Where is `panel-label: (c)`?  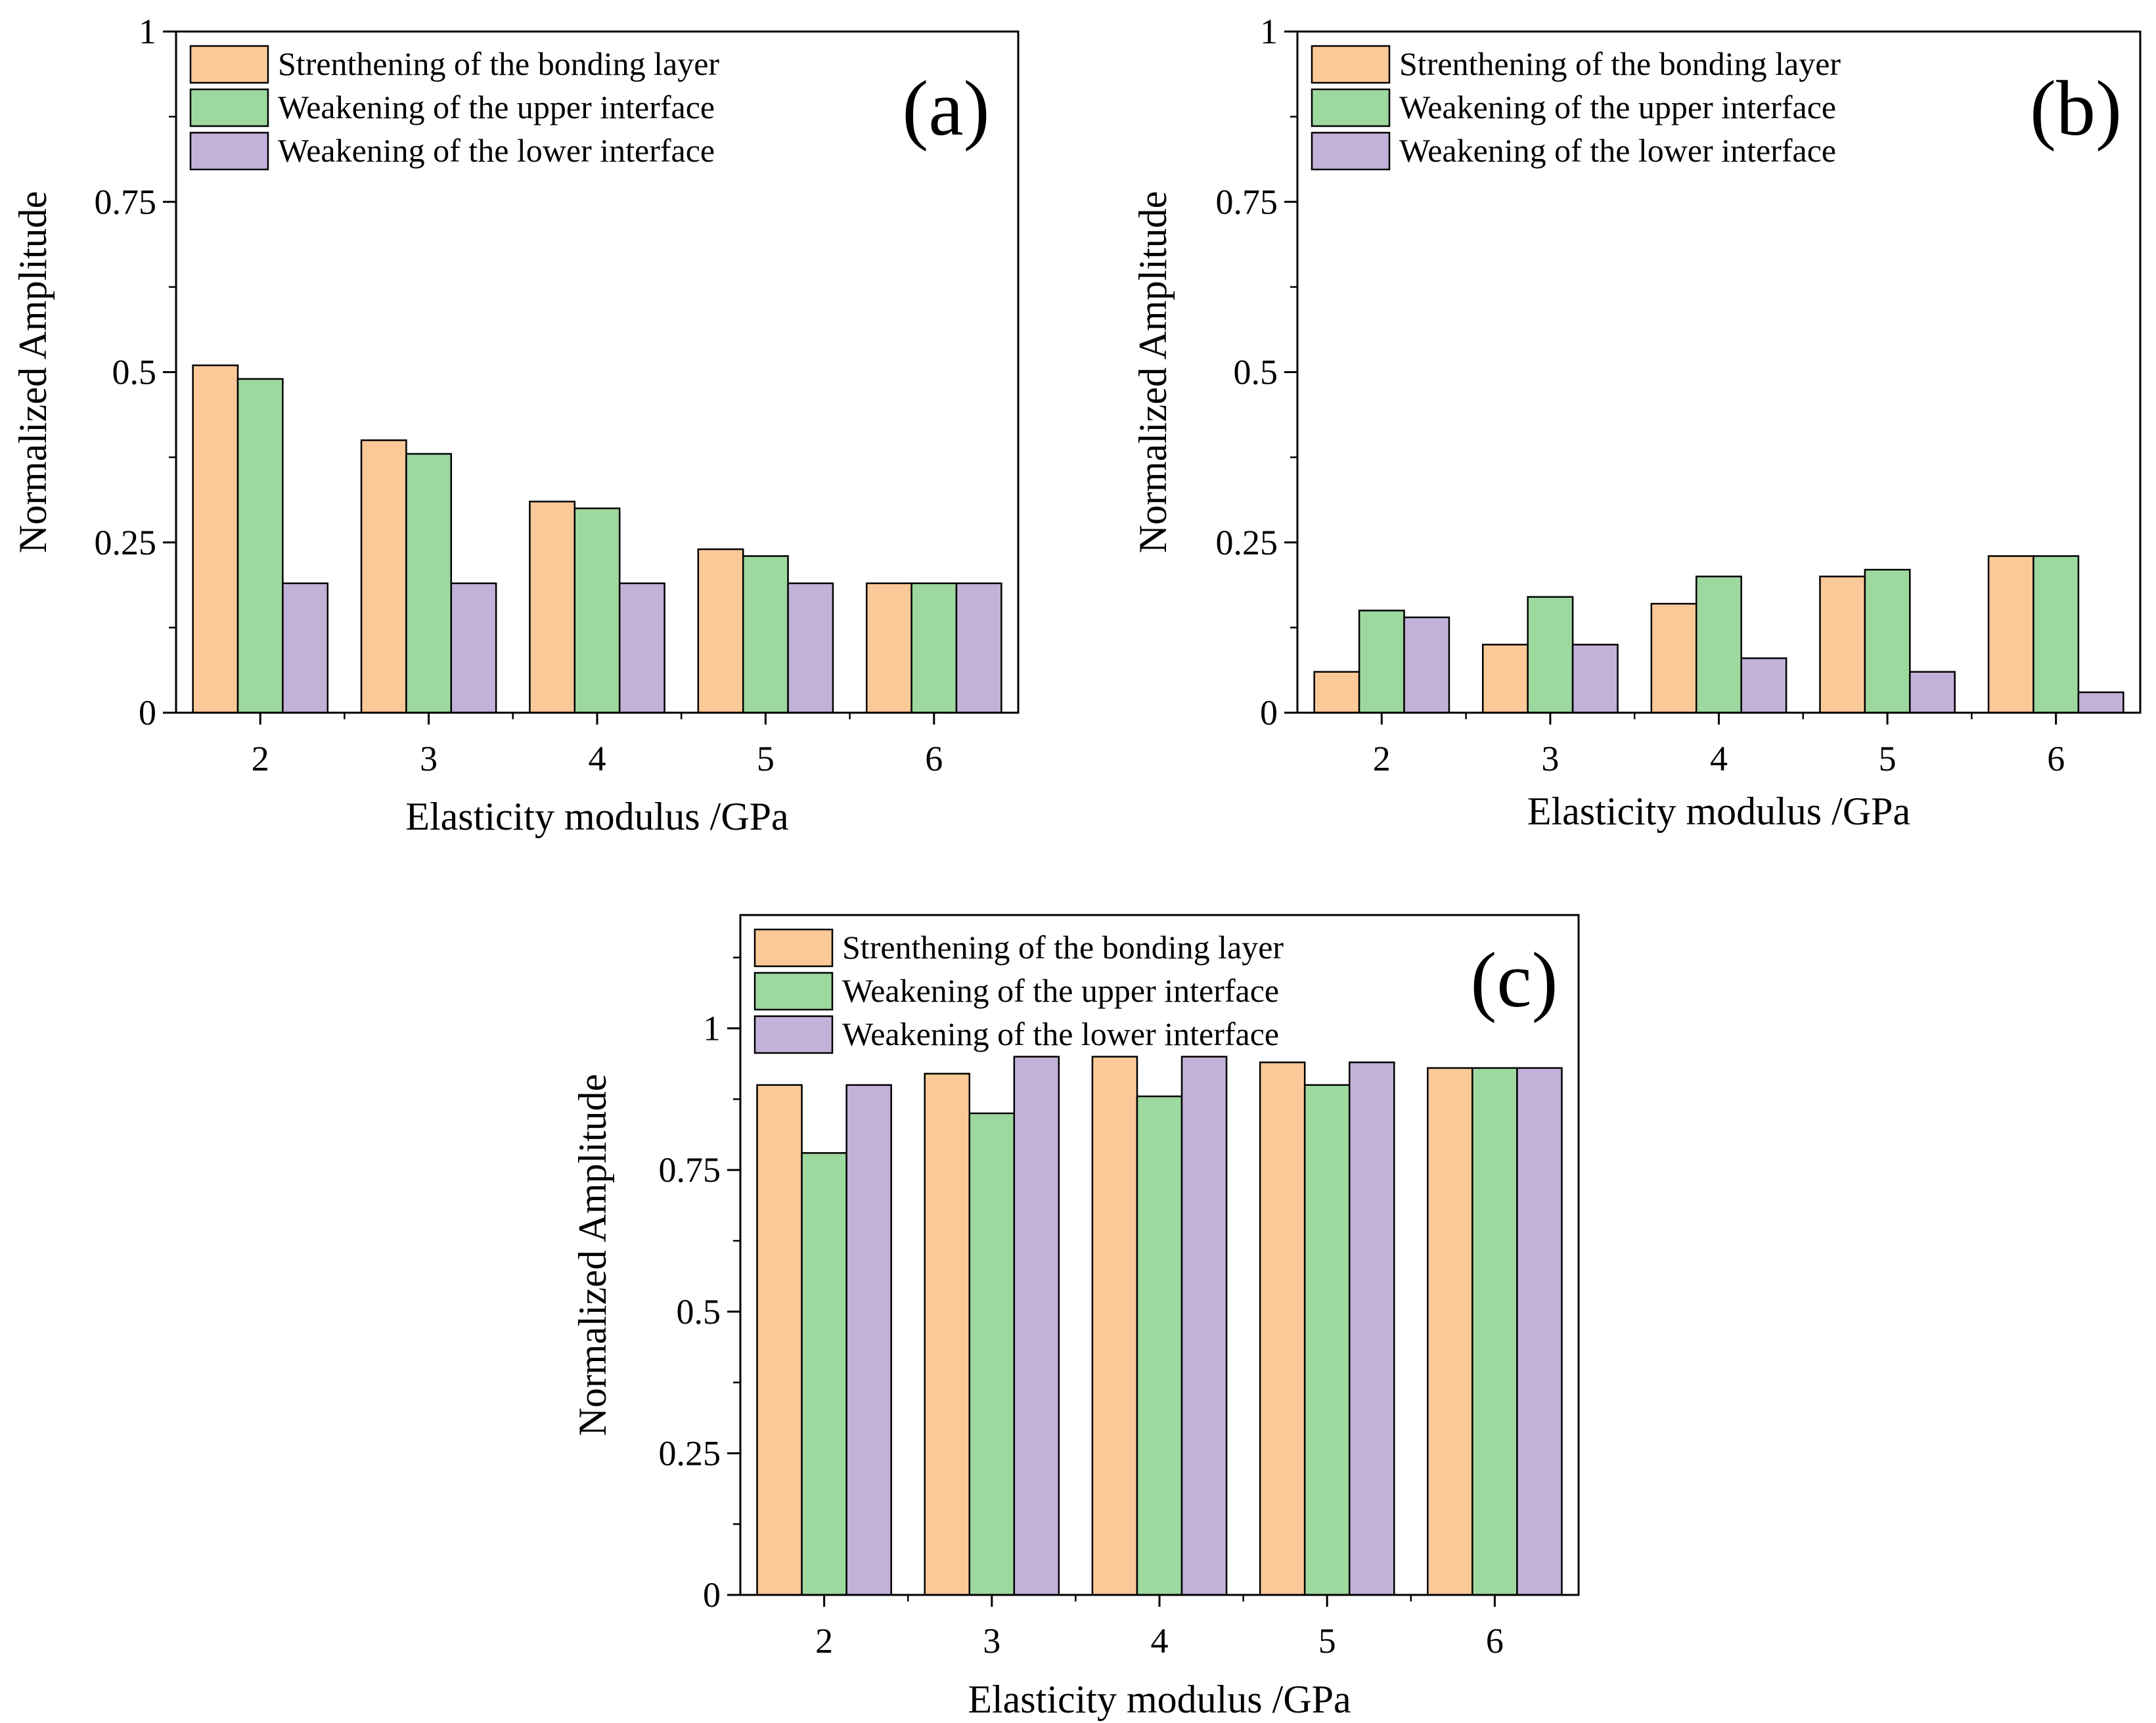 panel-label: (c) is located at coordinates (1514, 979).